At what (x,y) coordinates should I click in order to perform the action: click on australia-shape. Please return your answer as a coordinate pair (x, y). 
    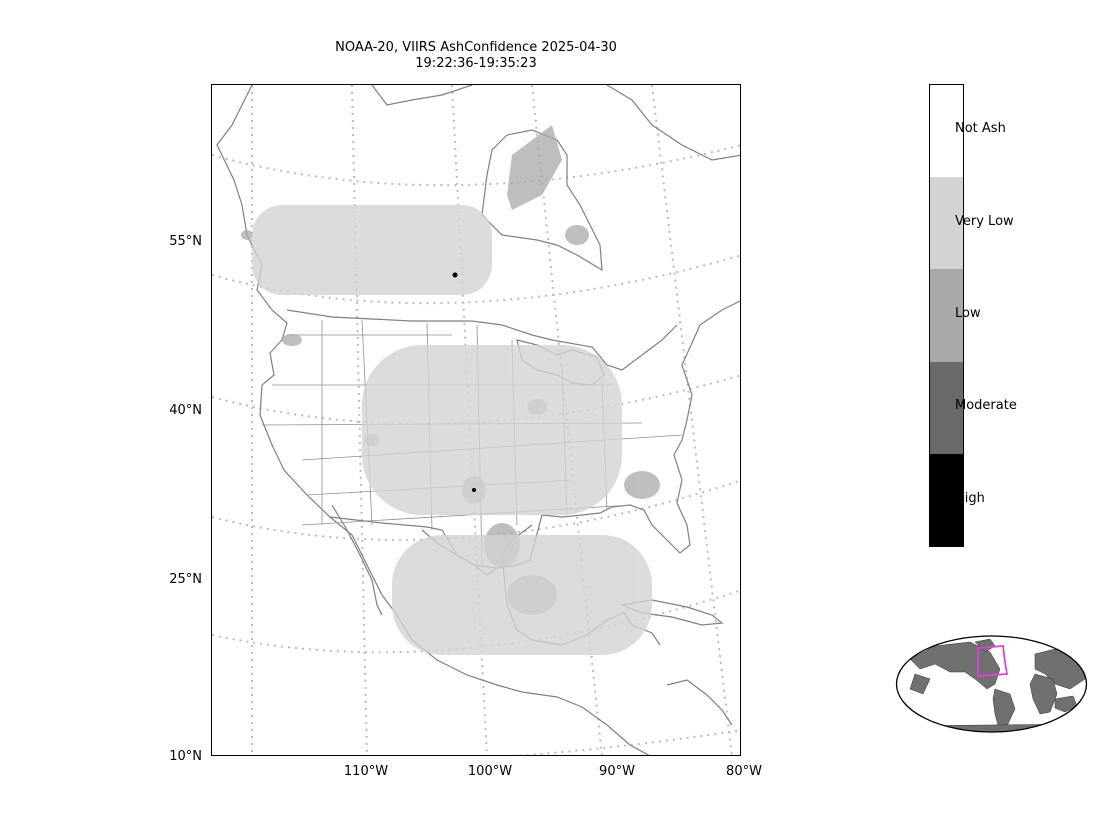
    Looking at the image, I should click on (1066, 704).